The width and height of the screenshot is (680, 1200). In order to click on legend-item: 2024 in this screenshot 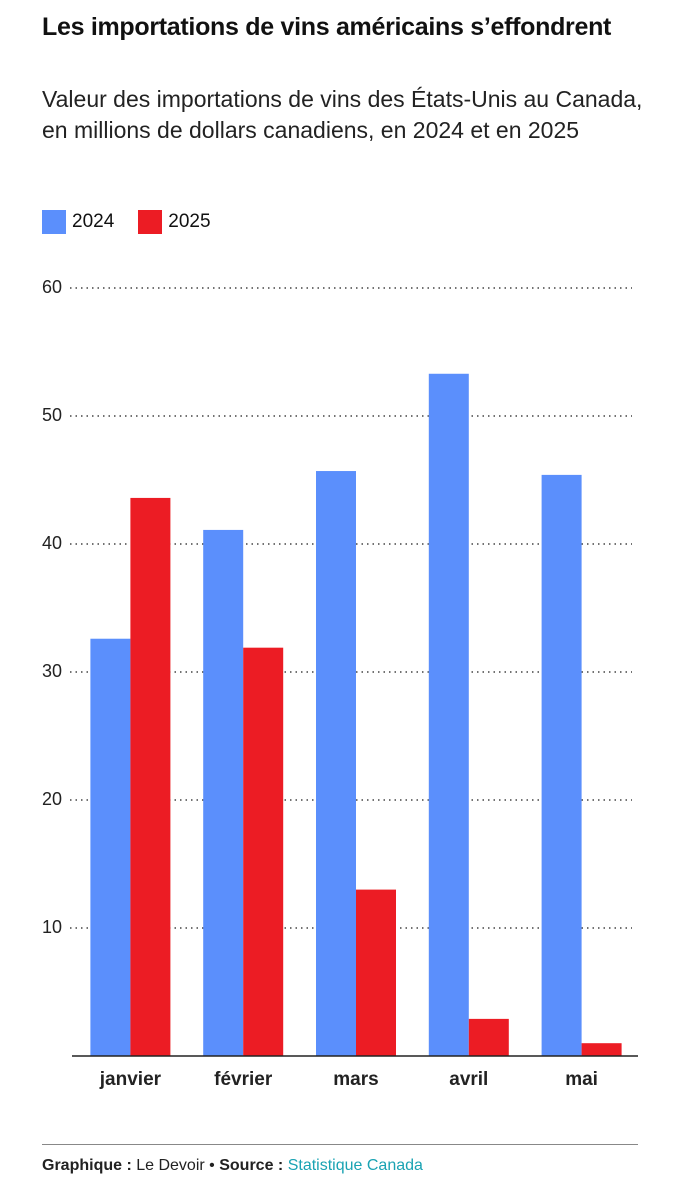, I will do `click(78, 222)`.